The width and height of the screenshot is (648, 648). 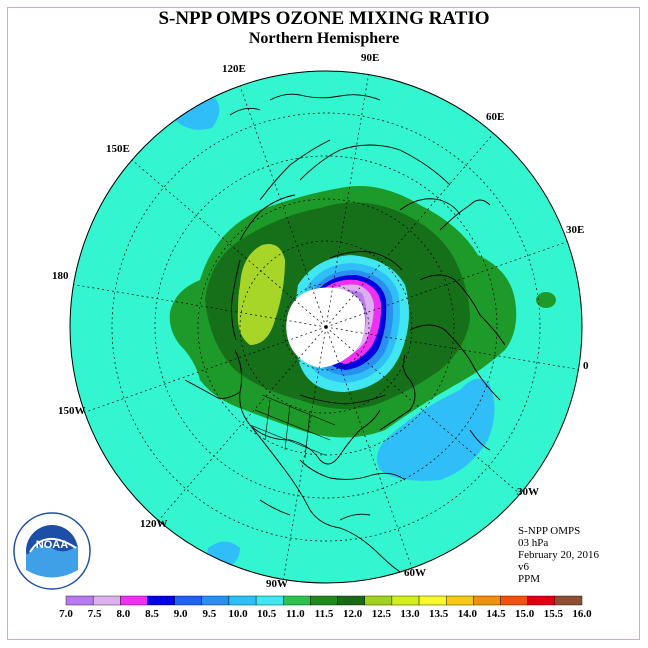 What do you see at coordinates (449, 283) in the screenshot?
I see `meridian-30e` at bounding box center [449, 283].